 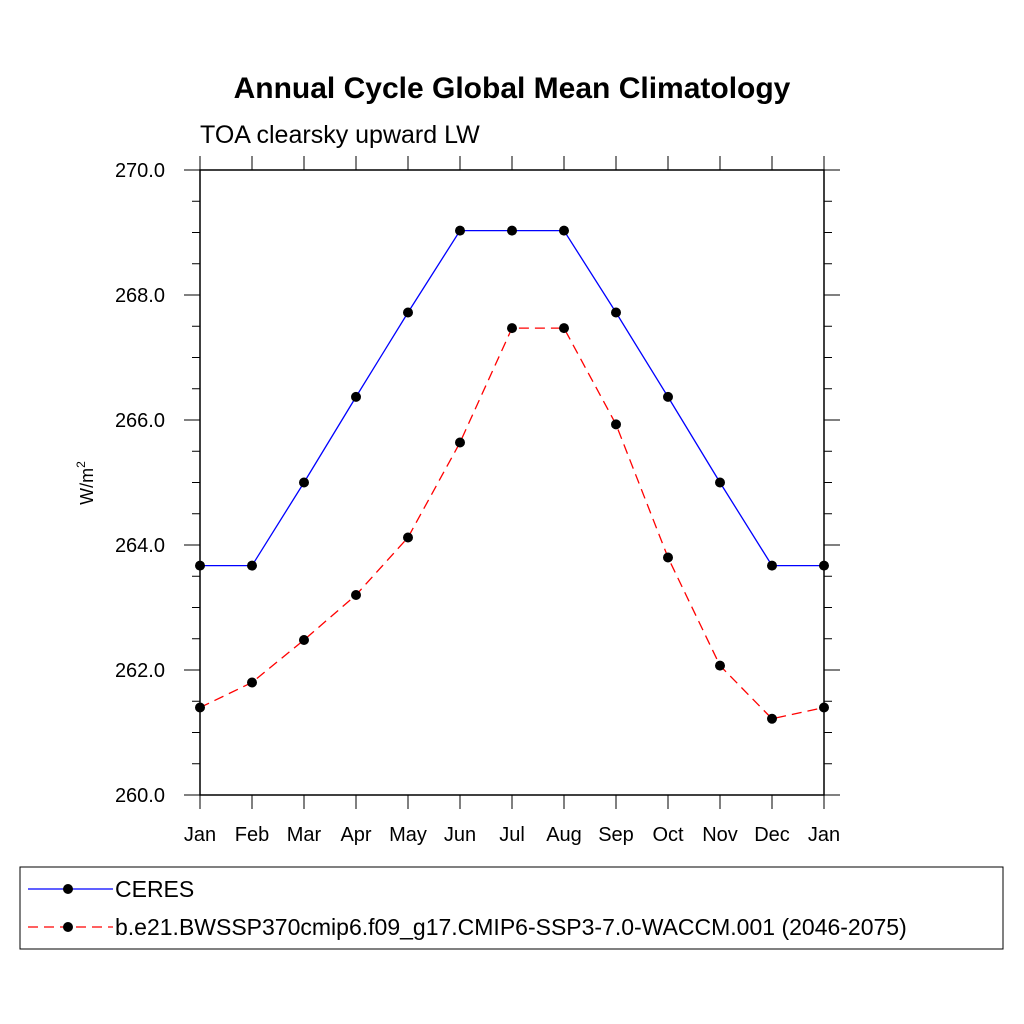 I want to click on x-tick-label: Oct, so click(x=668, y=835).